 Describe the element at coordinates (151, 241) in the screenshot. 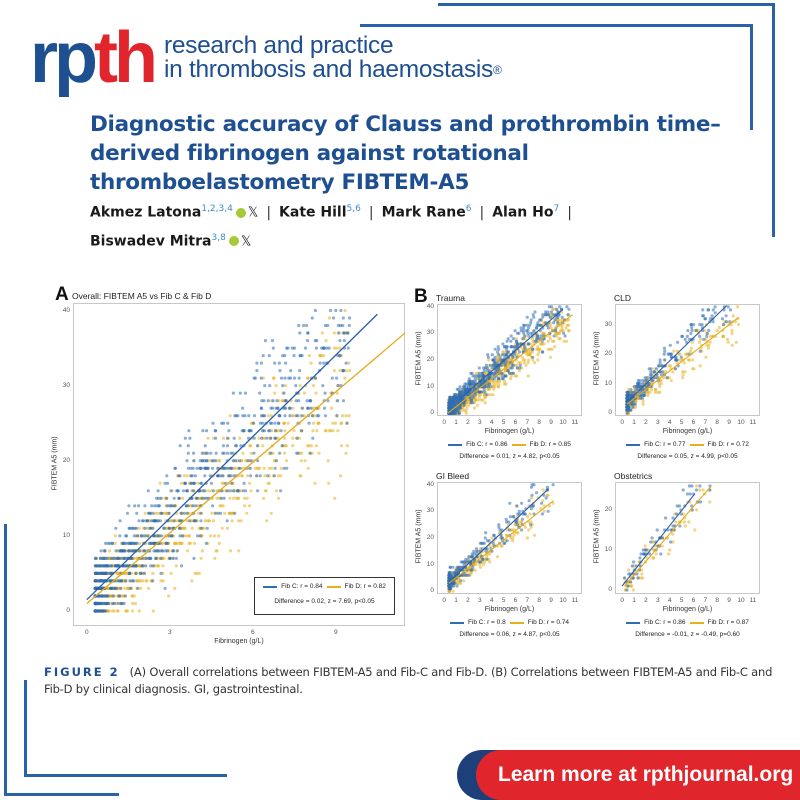

I see `author-name: Biswadev Mitra` at that location.